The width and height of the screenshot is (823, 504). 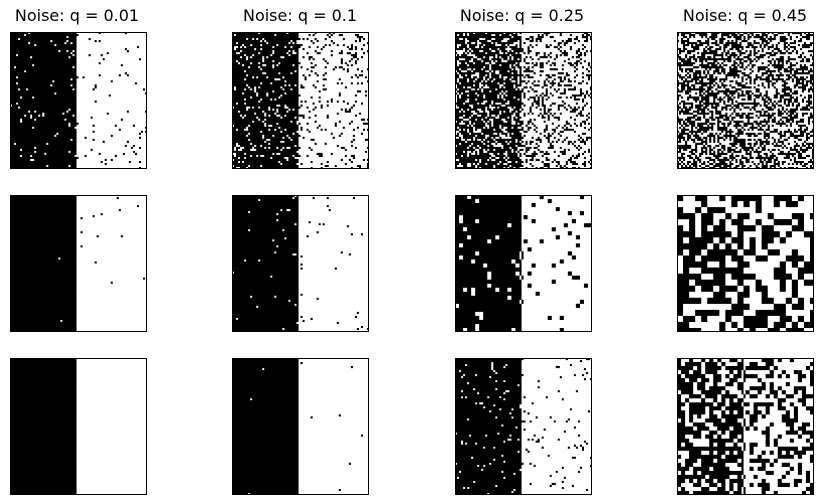 What do you see at coordinates (300, 15) in the screenshot?
I see `column-title-2: Noise: q = 0.1` at bounding box center [300, 15].